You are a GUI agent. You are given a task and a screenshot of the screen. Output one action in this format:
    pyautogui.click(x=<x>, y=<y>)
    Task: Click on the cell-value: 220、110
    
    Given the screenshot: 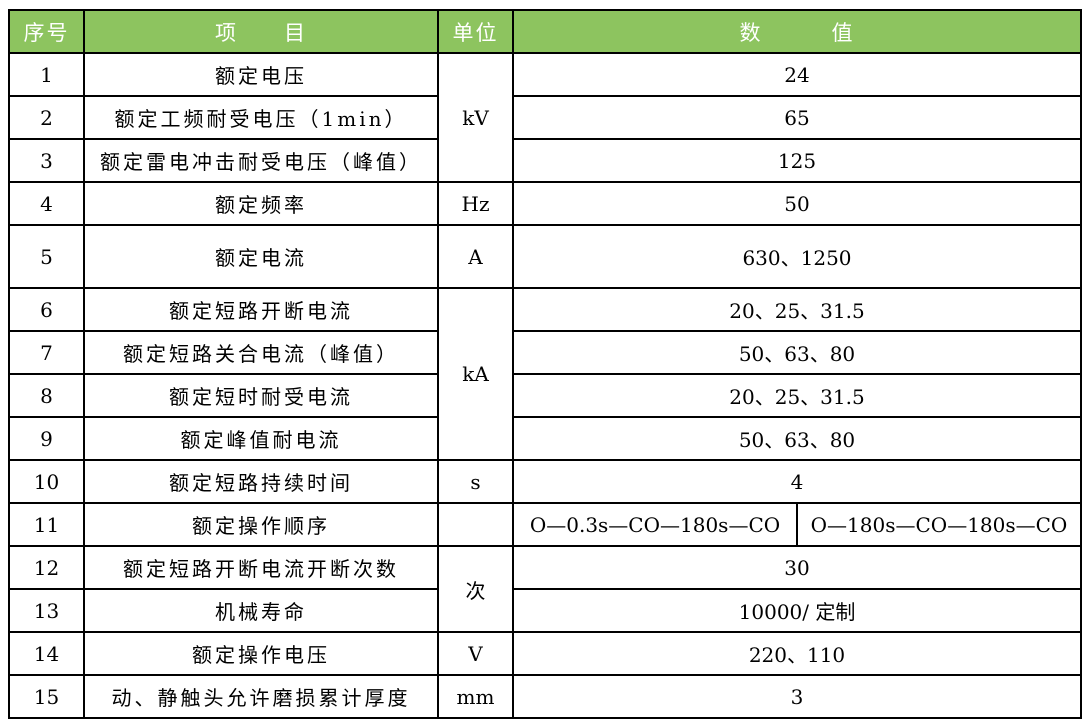 What is the action you would take?
    pyautogui.click(x=797, y=653)
    